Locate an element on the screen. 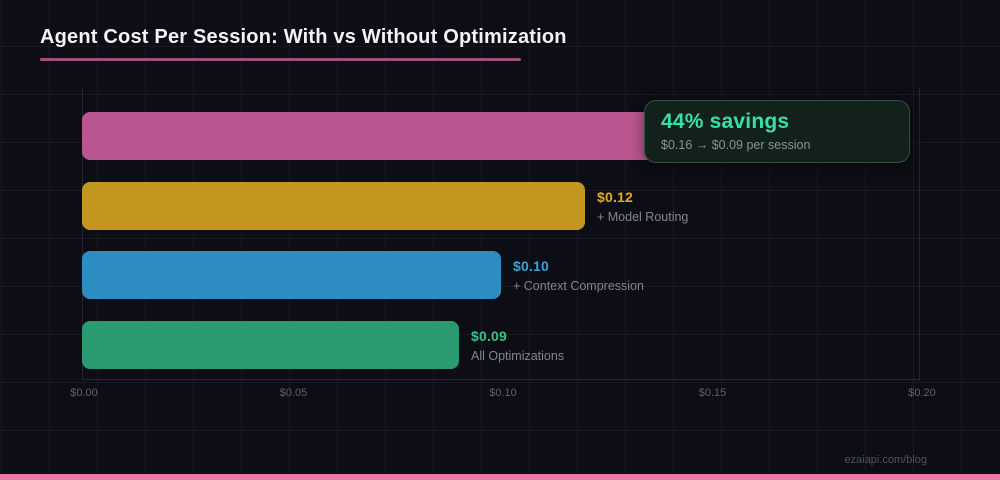  bar-category-label: + Context Compression is located at coordinates (578, 286).